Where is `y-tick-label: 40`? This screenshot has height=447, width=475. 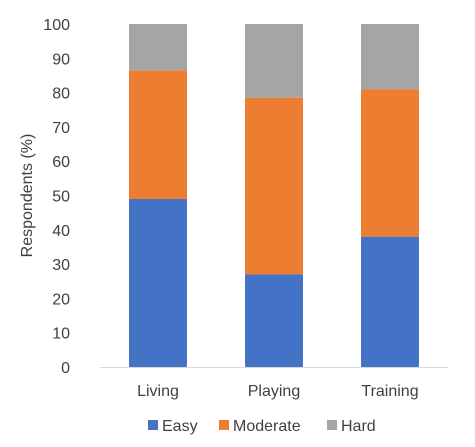 y-tick-label: 40 is located at coordinates (61, 231).